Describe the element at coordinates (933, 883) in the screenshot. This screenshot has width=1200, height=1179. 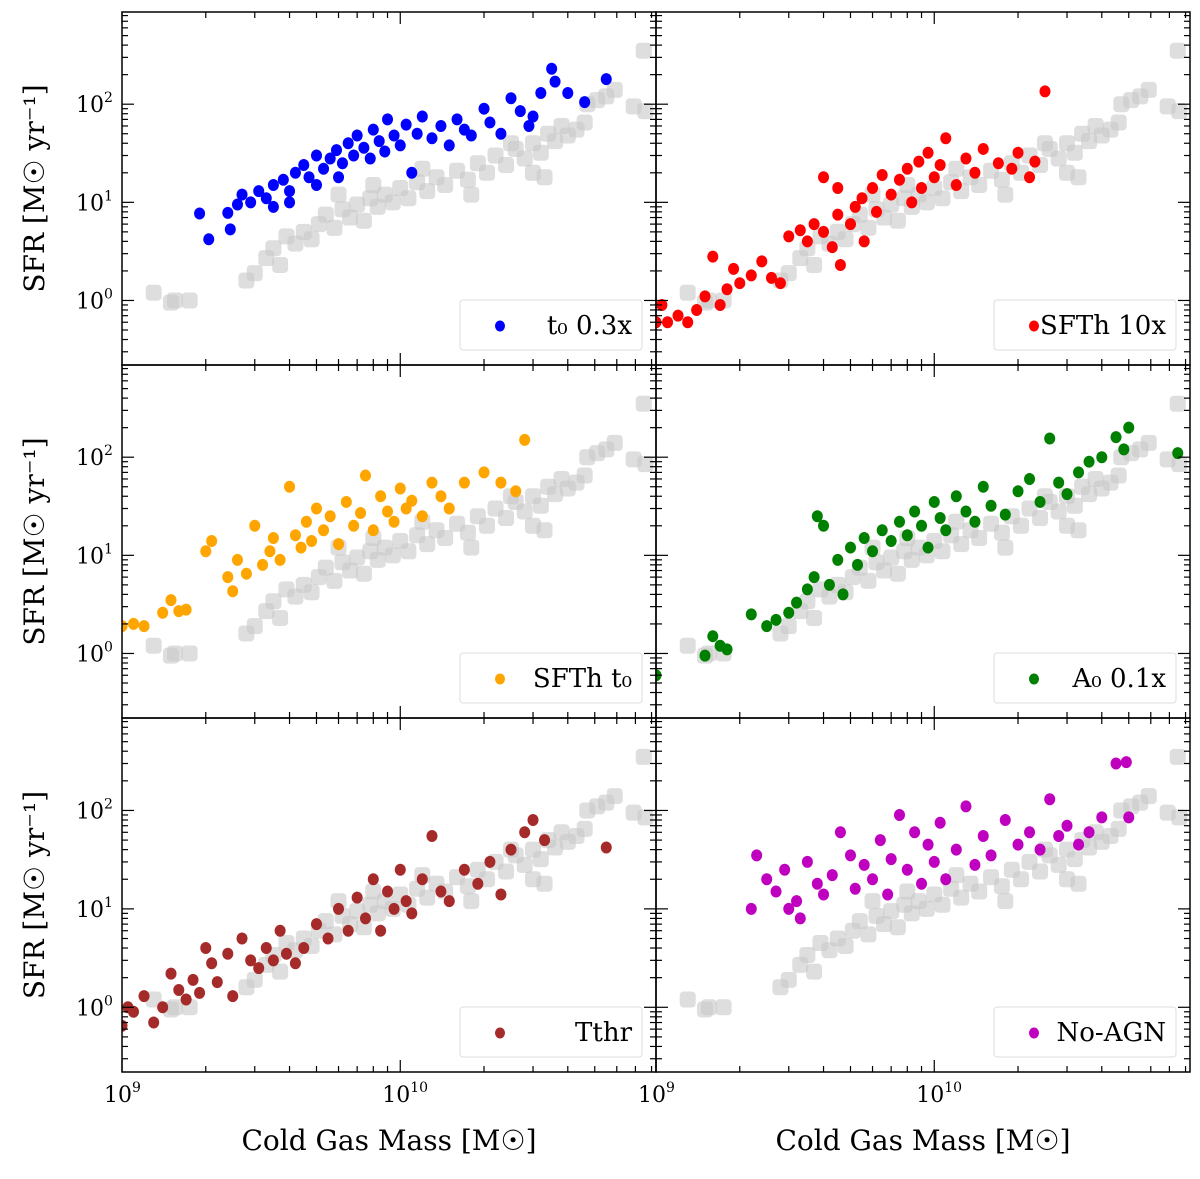
I see `points-group` at that location.